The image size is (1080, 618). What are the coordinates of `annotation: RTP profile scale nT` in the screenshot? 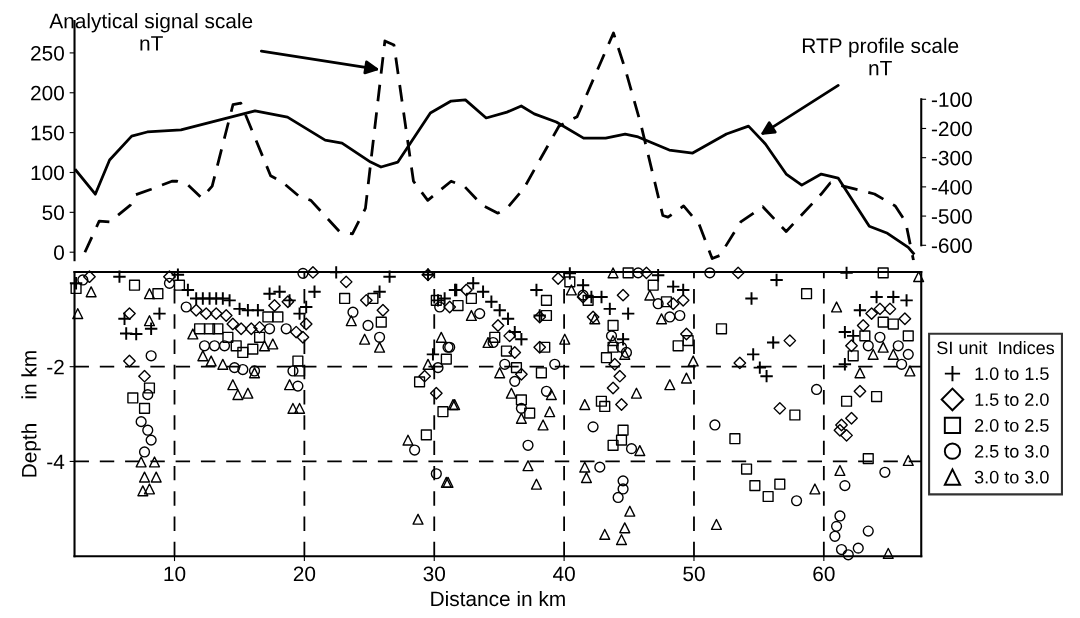 It's located at (880, 56).